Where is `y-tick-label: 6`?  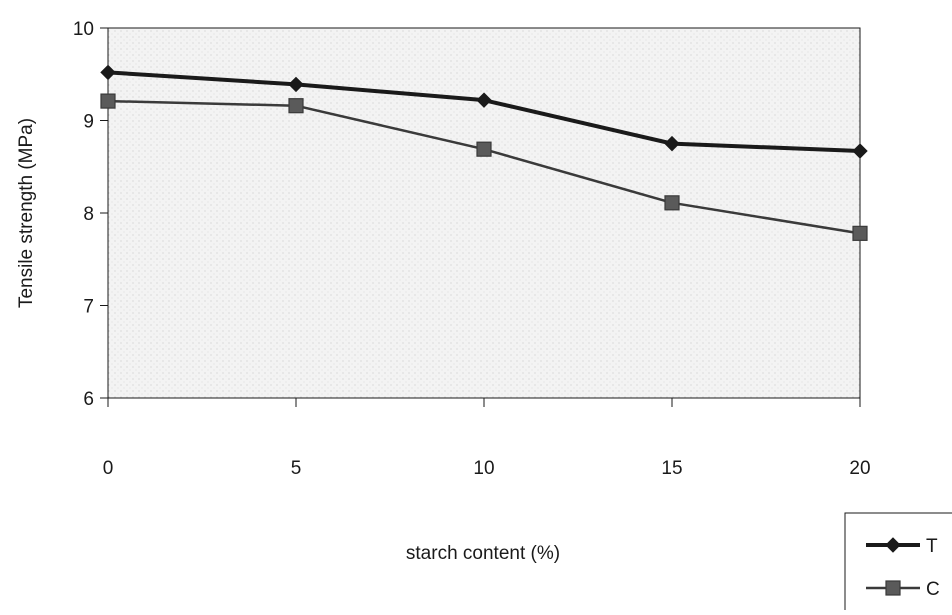 y-tick-label: 6 is located at coordinates (88, 399).